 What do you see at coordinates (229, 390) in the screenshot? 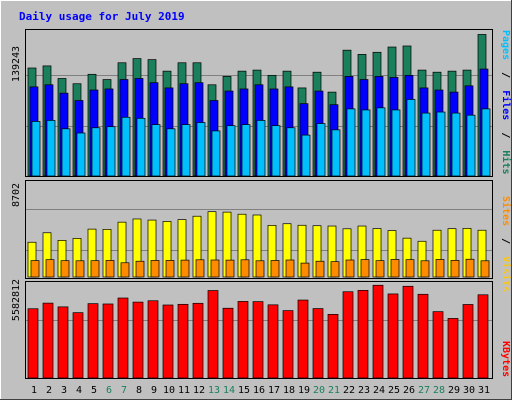
I see `day-label: 14` at bounding box center [229, 390].